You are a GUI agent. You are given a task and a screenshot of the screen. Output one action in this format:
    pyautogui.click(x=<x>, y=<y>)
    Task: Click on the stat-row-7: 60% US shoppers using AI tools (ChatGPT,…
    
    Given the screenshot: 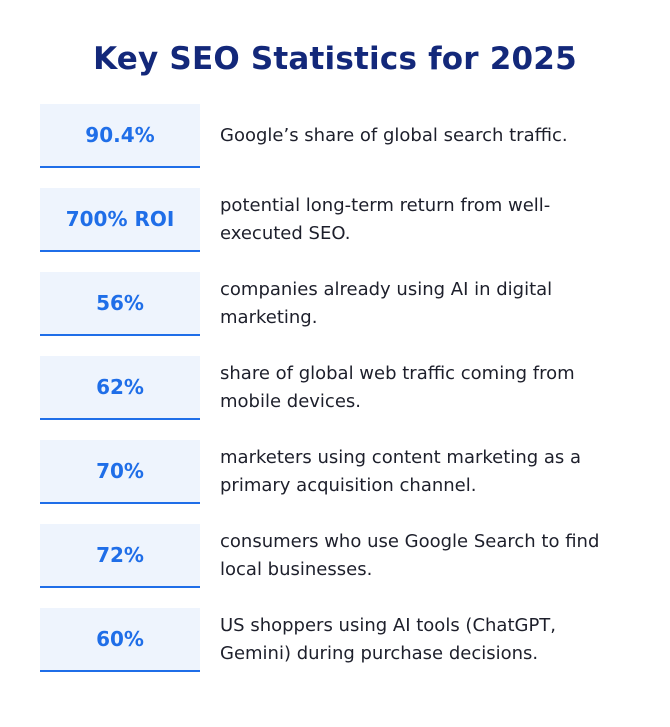 What is the action you would take?
    pyautogui.click(x=340, y=640)
    